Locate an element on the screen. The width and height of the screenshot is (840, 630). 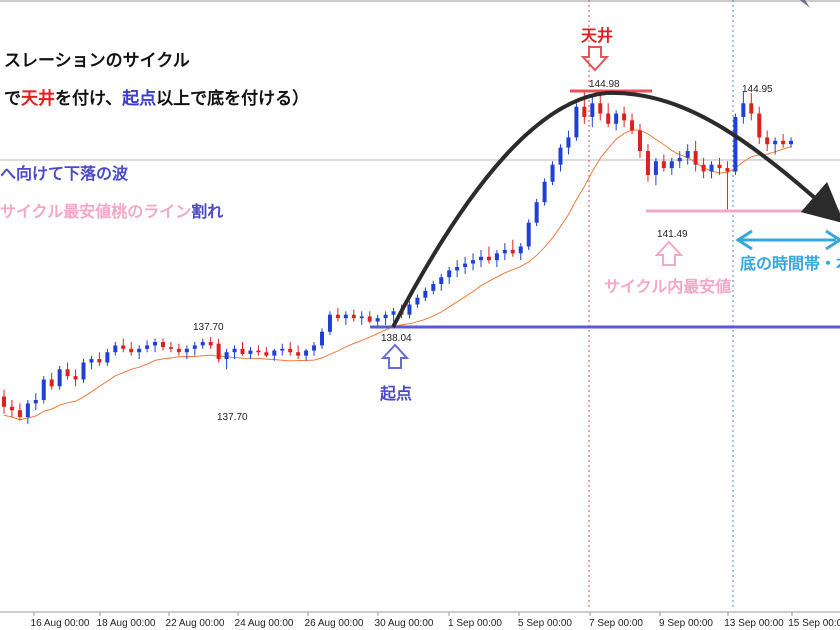
cycle-low-up-arrow-icon is located at coordinates (669, 253).